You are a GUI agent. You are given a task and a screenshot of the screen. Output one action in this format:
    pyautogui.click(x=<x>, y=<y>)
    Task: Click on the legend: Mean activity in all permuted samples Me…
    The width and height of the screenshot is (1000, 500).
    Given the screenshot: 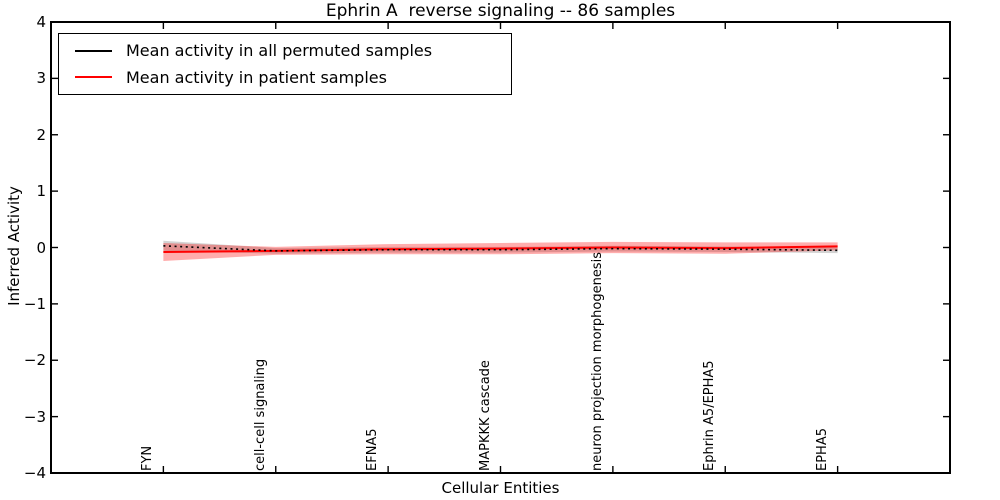 What is the action you would take?
    pyautogui.click(x=285, y=64)
    